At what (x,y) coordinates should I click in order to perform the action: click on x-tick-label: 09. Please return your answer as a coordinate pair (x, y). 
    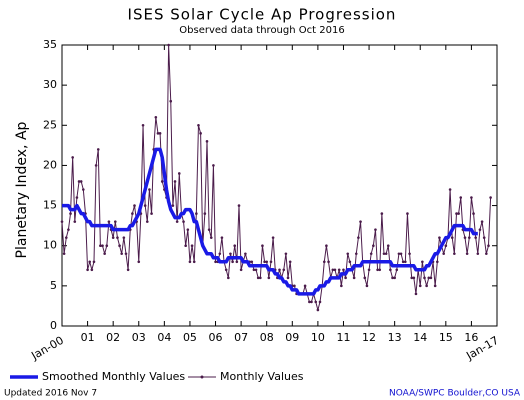
    Looking at the image, I should click on (292, 337).